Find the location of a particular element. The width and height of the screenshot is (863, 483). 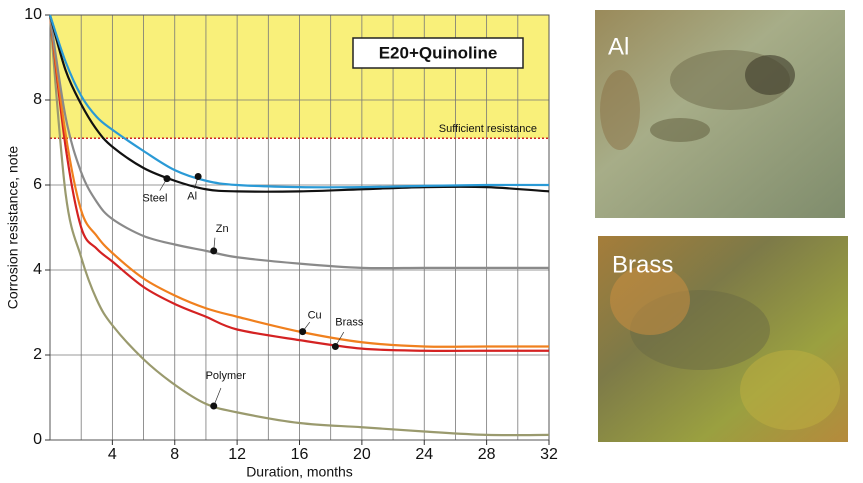

y-tick-label: 6 is located at coordinates (37, 184).